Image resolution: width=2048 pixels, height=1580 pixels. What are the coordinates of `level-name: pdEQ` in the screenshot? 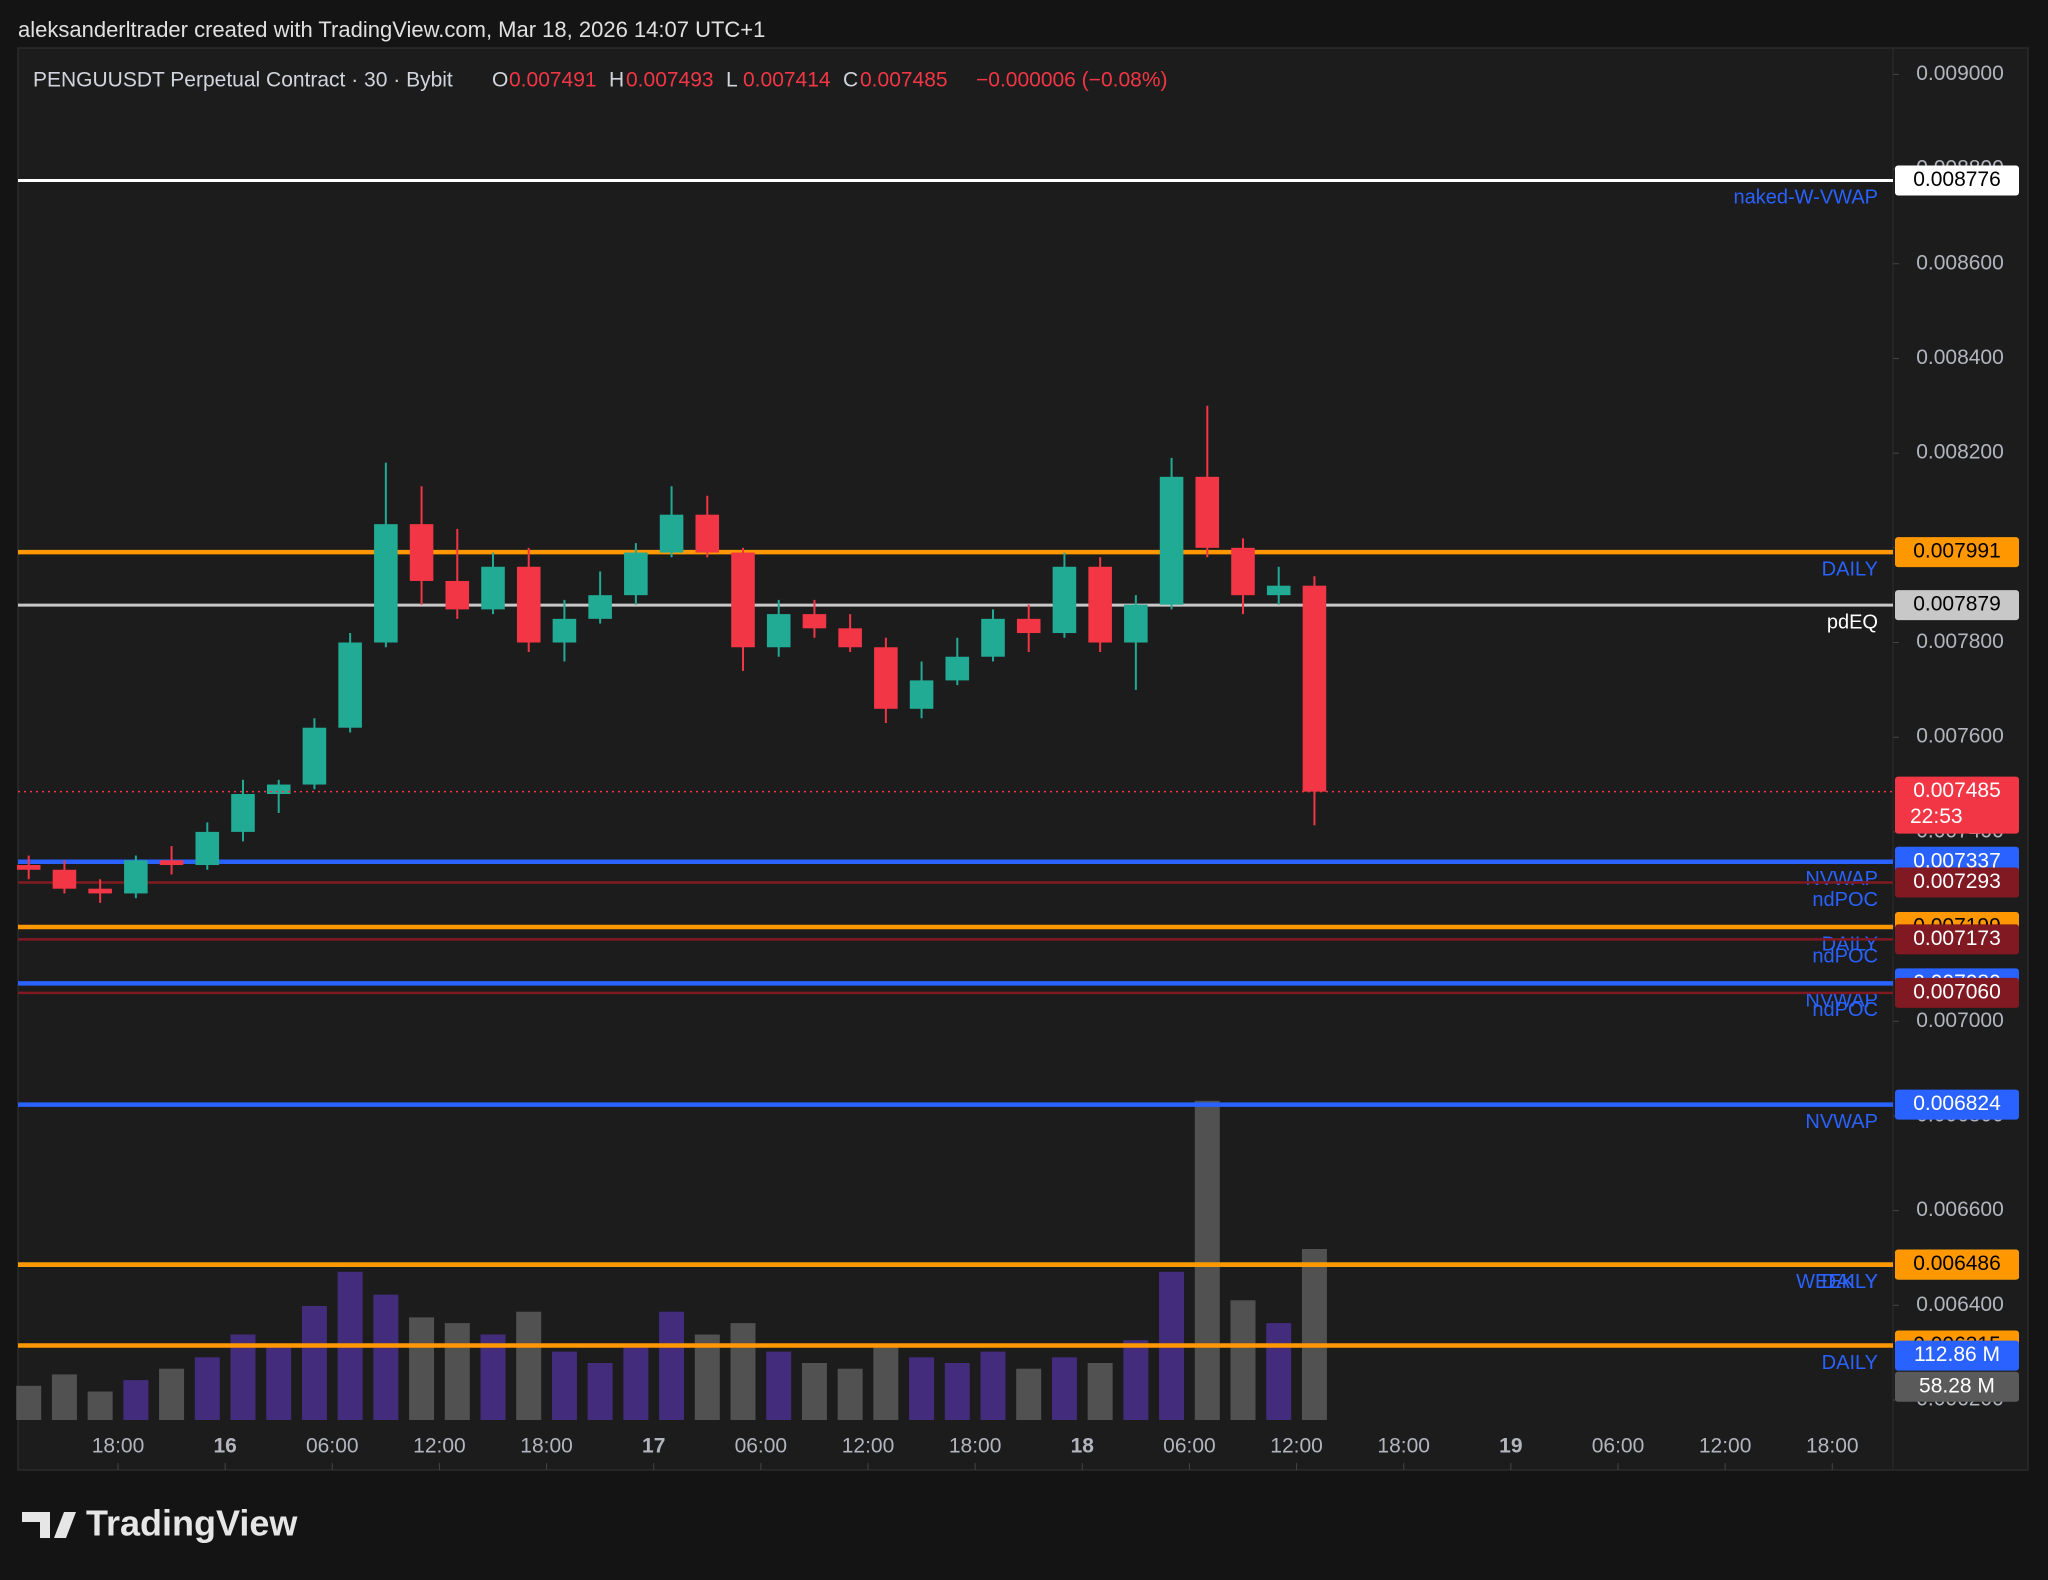 It's located at (1852, 622).